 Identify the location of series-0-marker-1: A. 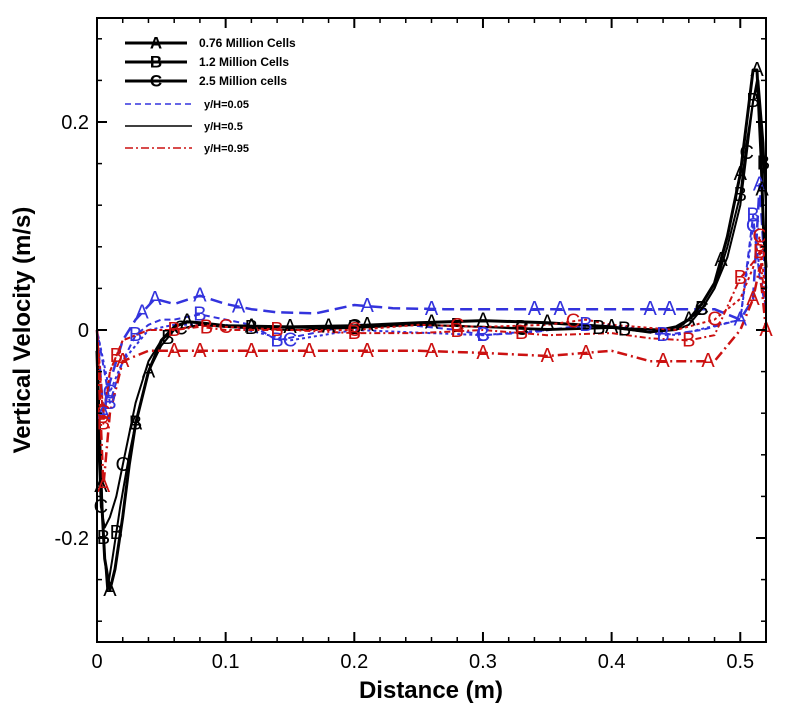
(142, 313).